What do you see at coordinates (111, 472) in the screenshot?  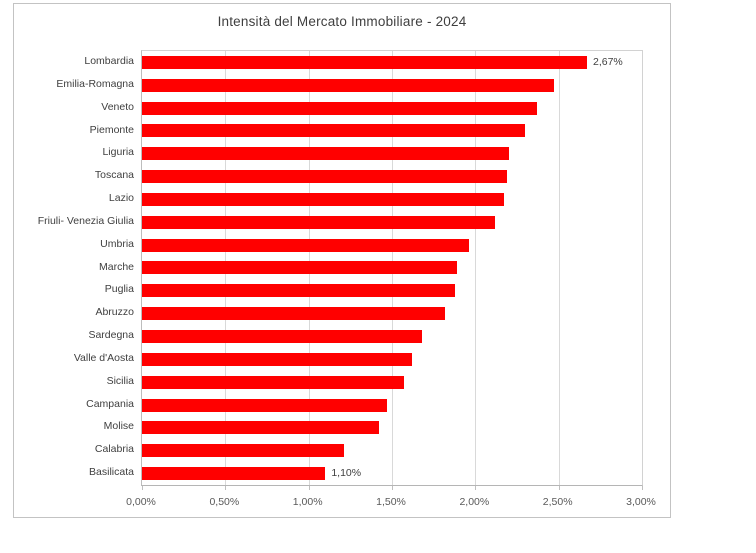 I see `category-label: Basilicata` at bounding box center [111, 472].